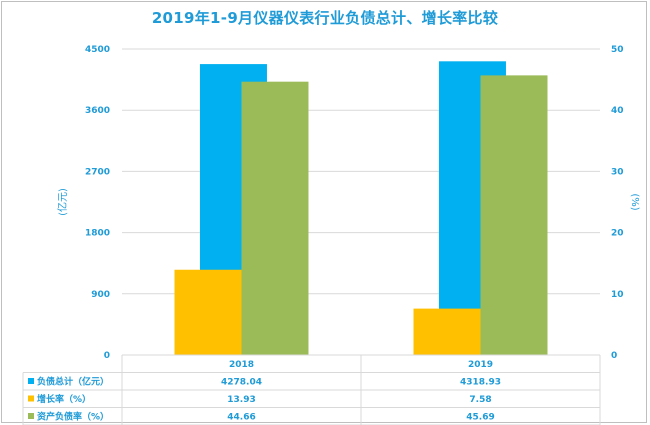 The width and height of the screenshot is (650, 425). I want to click on y-left-tick-label: 0, so click(107, 356).